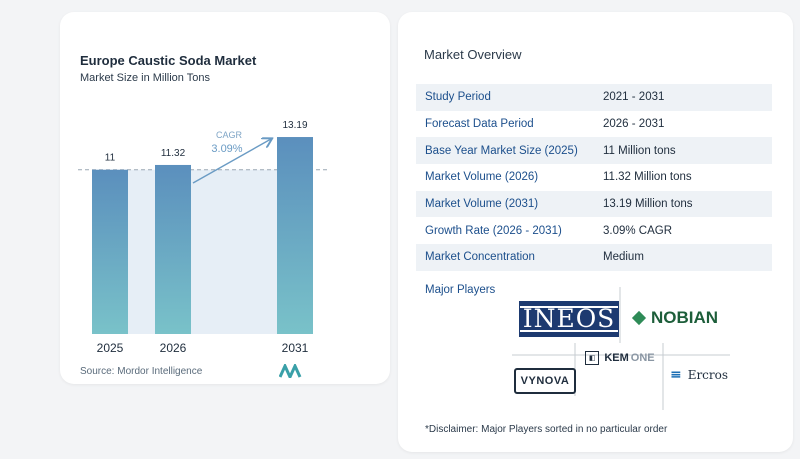 This screenshot has height=459, width=800. I want to click on ercros-logo-text: Ercros, so click(708, 375).